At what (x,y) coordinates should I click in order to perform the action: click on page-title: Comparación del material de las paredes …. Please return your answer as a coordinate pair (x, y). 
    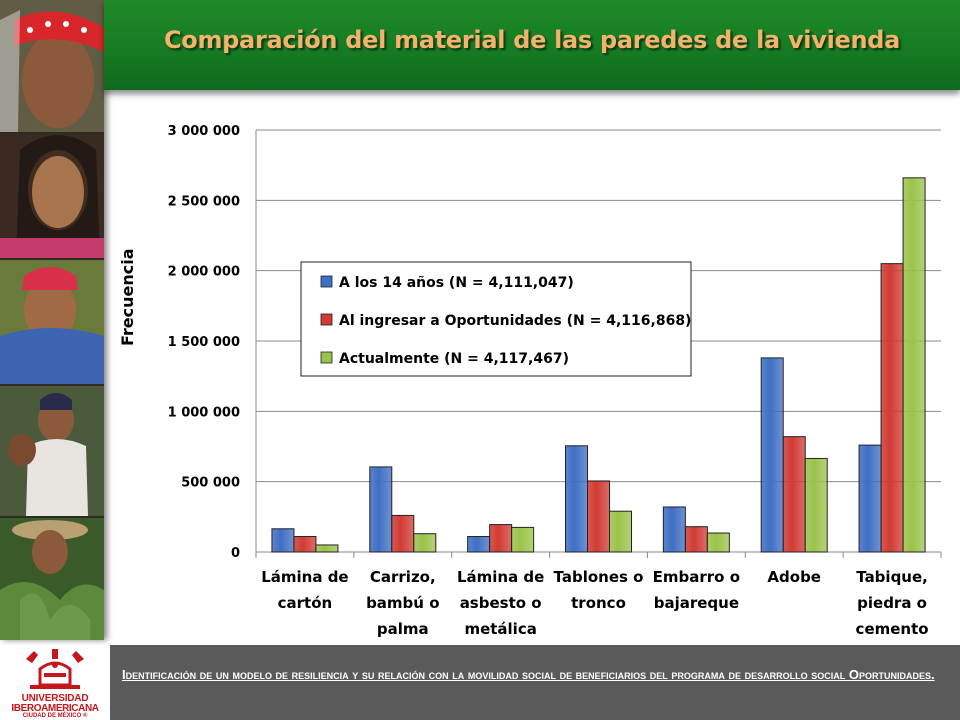
    Looking at the image, I should click on (532, 40).